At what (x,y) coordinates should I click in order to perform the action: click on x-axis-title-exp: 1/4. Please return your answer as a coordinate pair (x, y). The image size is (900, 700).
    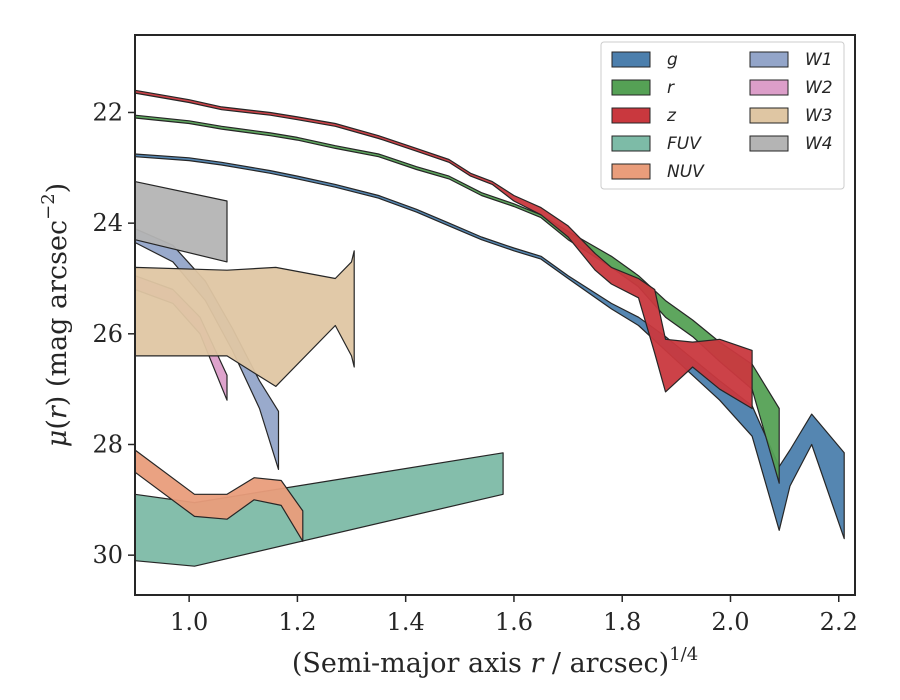
    Looking at the image, I should click on (683, 654).